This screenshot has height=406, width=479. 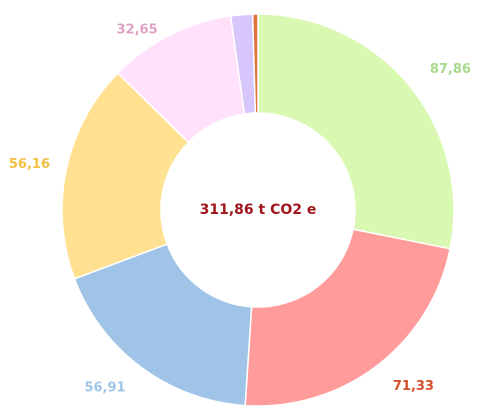 I want to click on center-label: 311,86 t CO2 e, so click(x=258, y=210).